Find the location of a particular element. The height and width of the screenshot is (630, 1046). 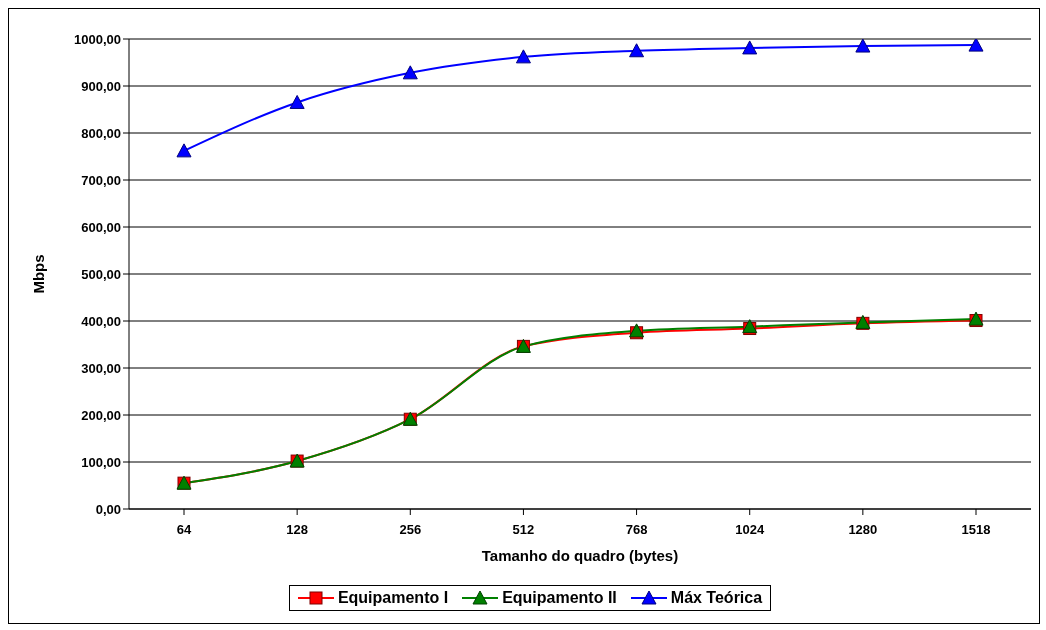

y-axis-title: Mbps is located at coordinates (39, 274).